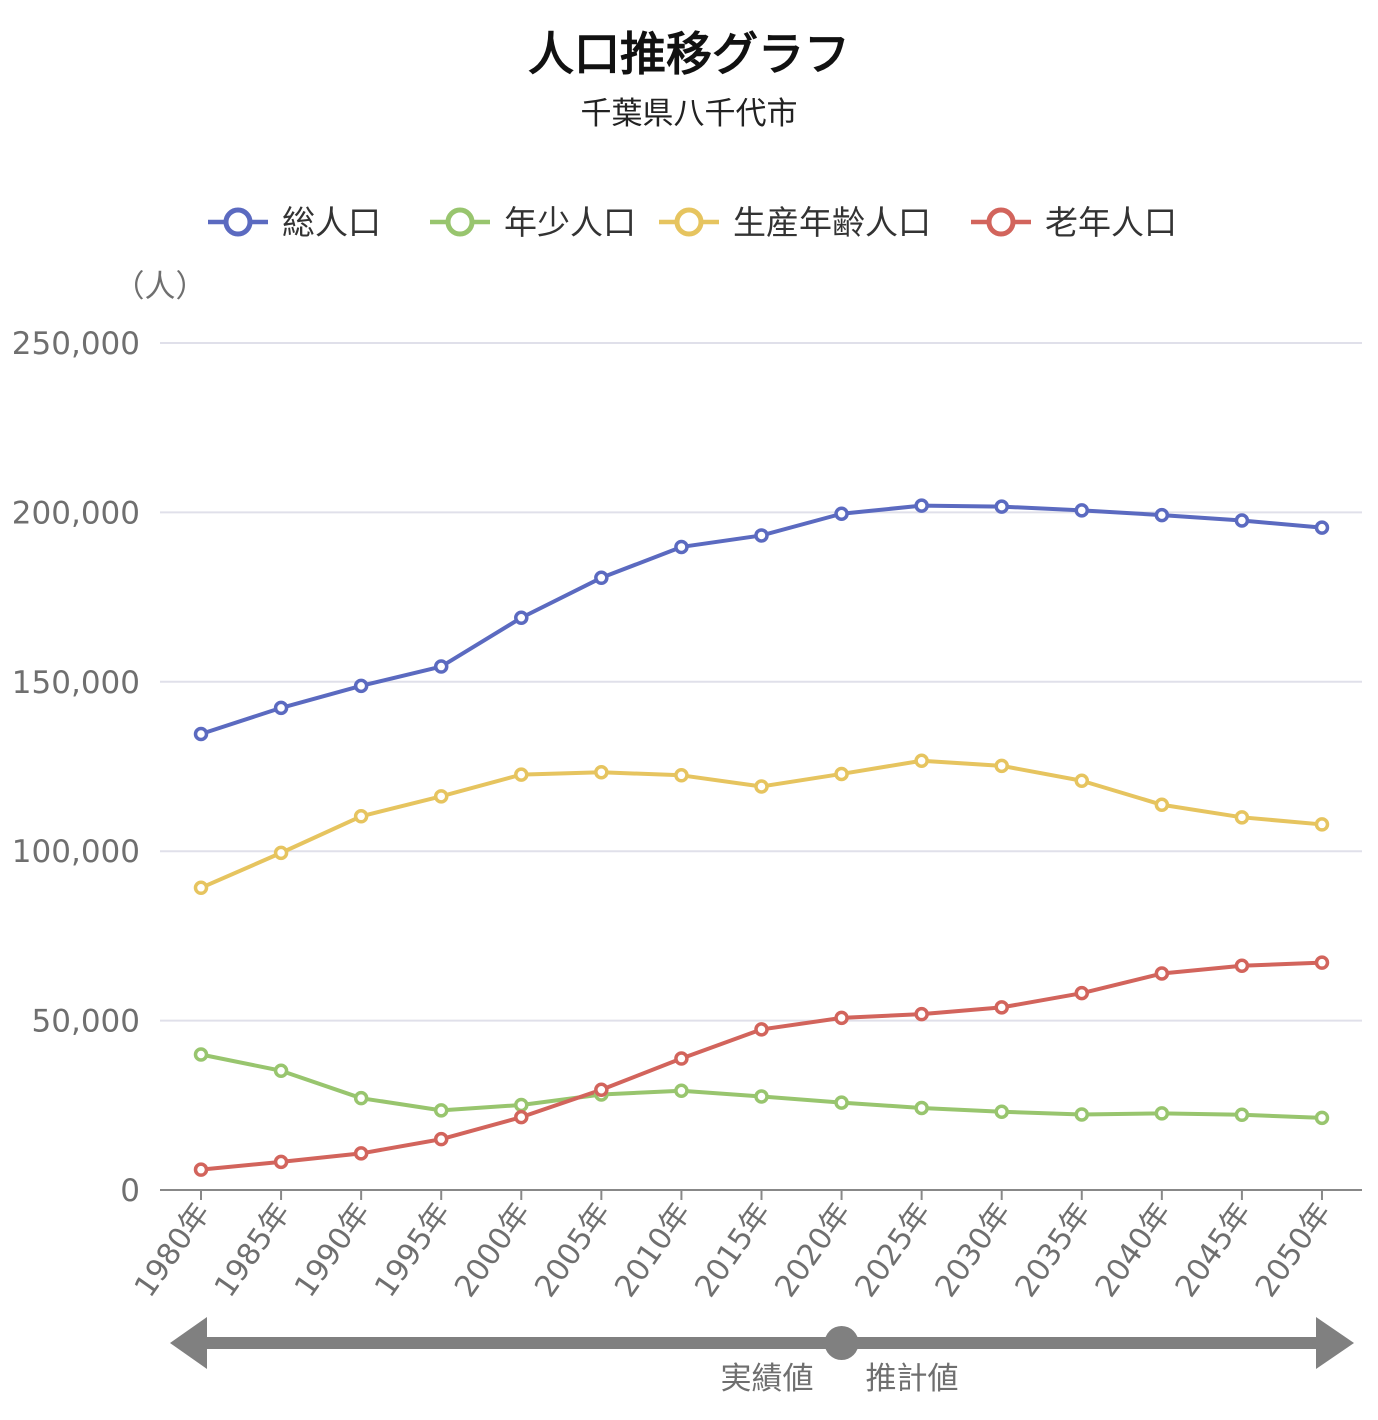 This screenshot has height=1420, width=1378. I want to click on x-tick-label: 2030年, so click(974, 1250).